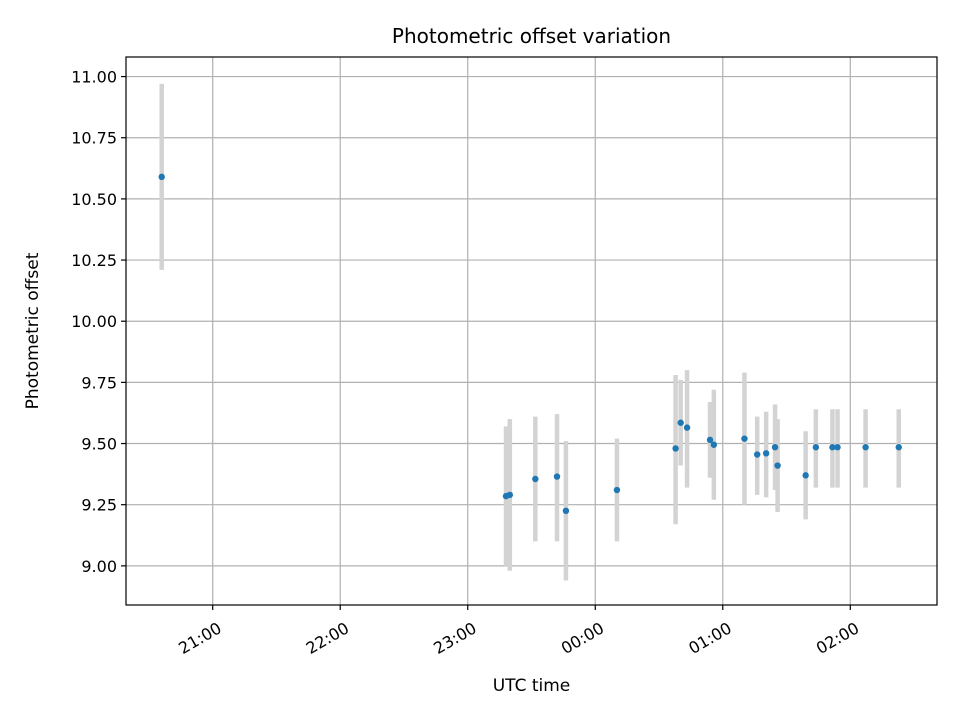 The height and width of the screenshot is (720, 960). Describe the element at coordinates (94, 199) in the screenshot. I see `y-tick-label: 10.50` at that location.